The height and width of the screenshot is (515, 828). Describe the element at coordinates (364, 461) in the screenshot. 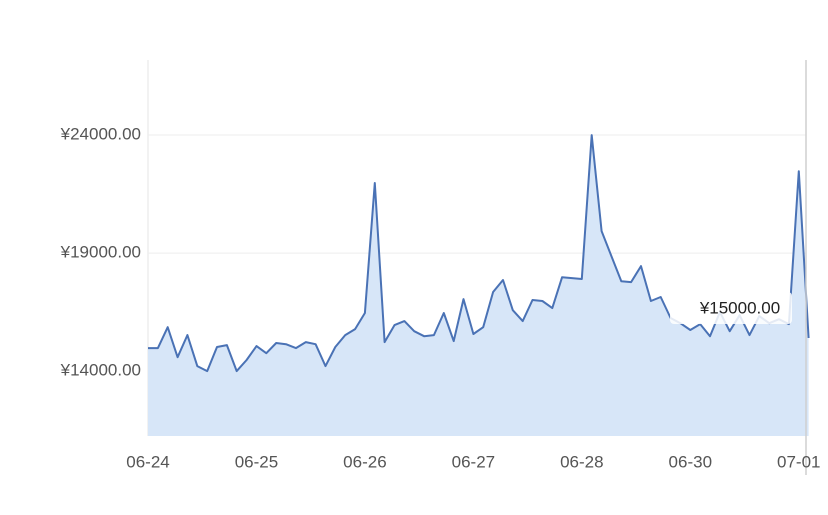

I see `x-tick-label: 06-26` at that location.